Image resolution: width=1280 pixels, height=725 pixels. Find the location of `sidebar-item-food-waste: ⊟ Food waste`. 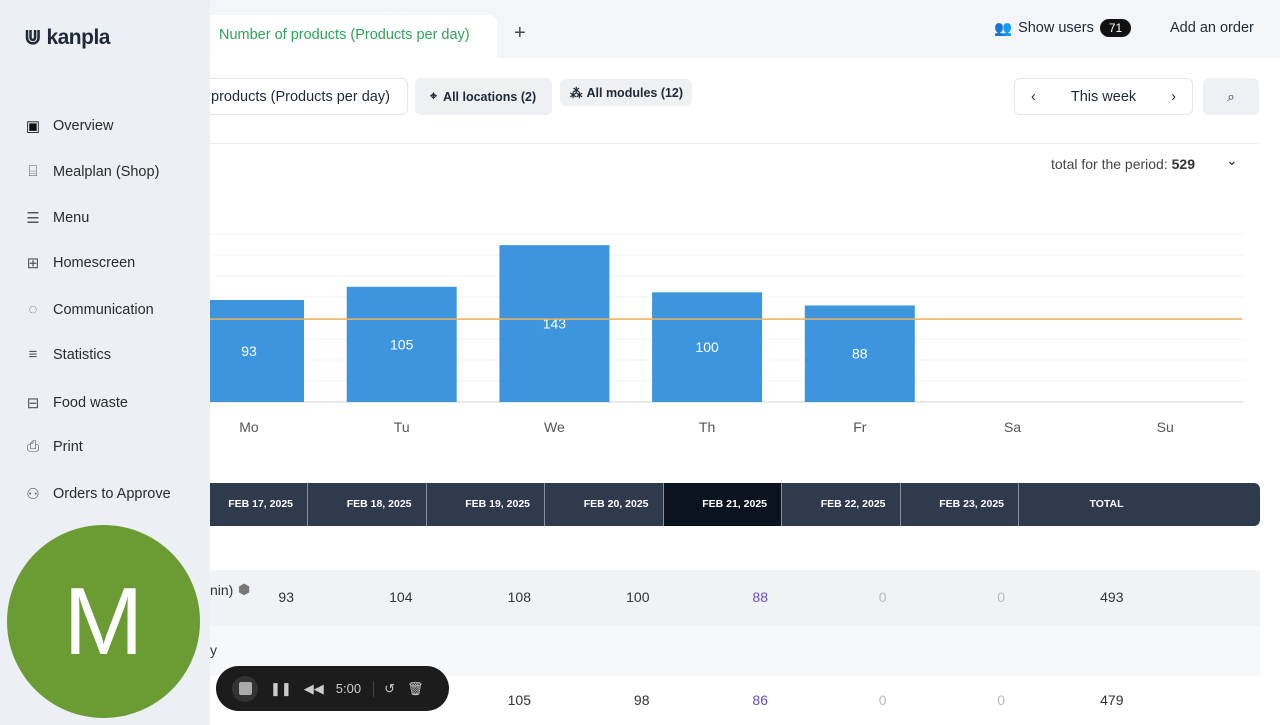

sidebar-item-food-waste: ⊟ Food waste is located at coordinates (76, 403).